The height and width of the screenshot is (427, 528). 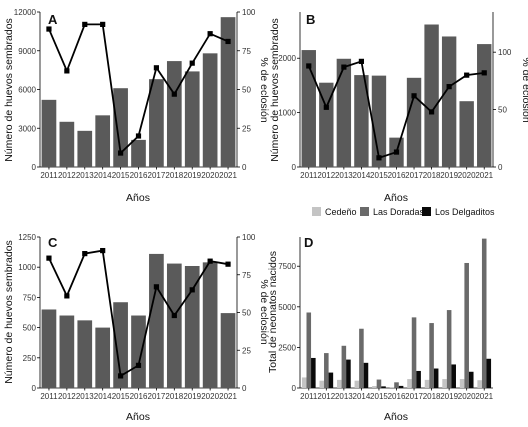 I want to click on y-tick-label: 500, so click(x=30, y=328).